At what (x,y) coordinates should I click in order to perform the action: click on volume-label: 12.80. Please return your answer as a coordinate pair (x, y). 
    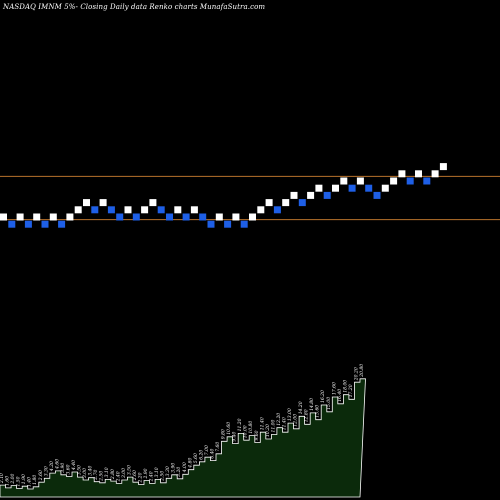
    Looking at the image, I should click on (307, 415).